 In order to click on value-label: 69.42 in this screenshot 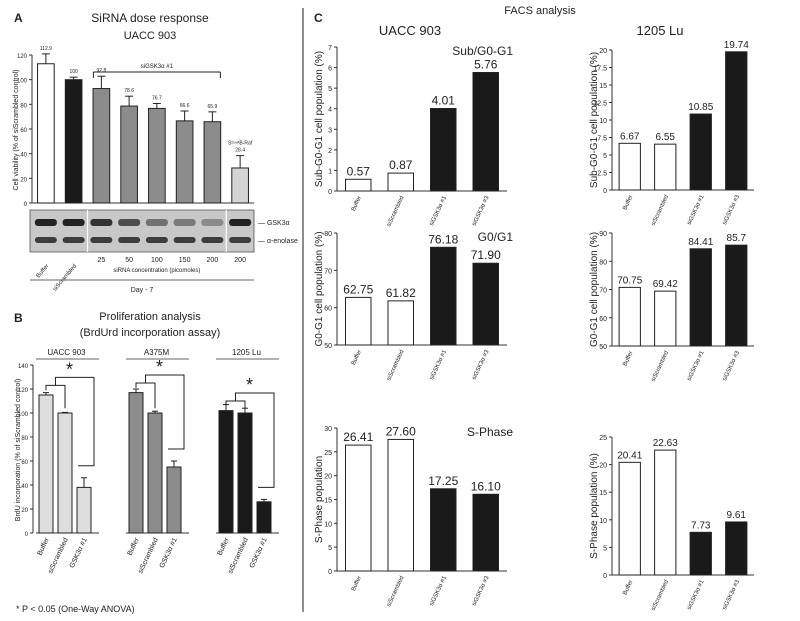, I will do `click(665, 284)`.